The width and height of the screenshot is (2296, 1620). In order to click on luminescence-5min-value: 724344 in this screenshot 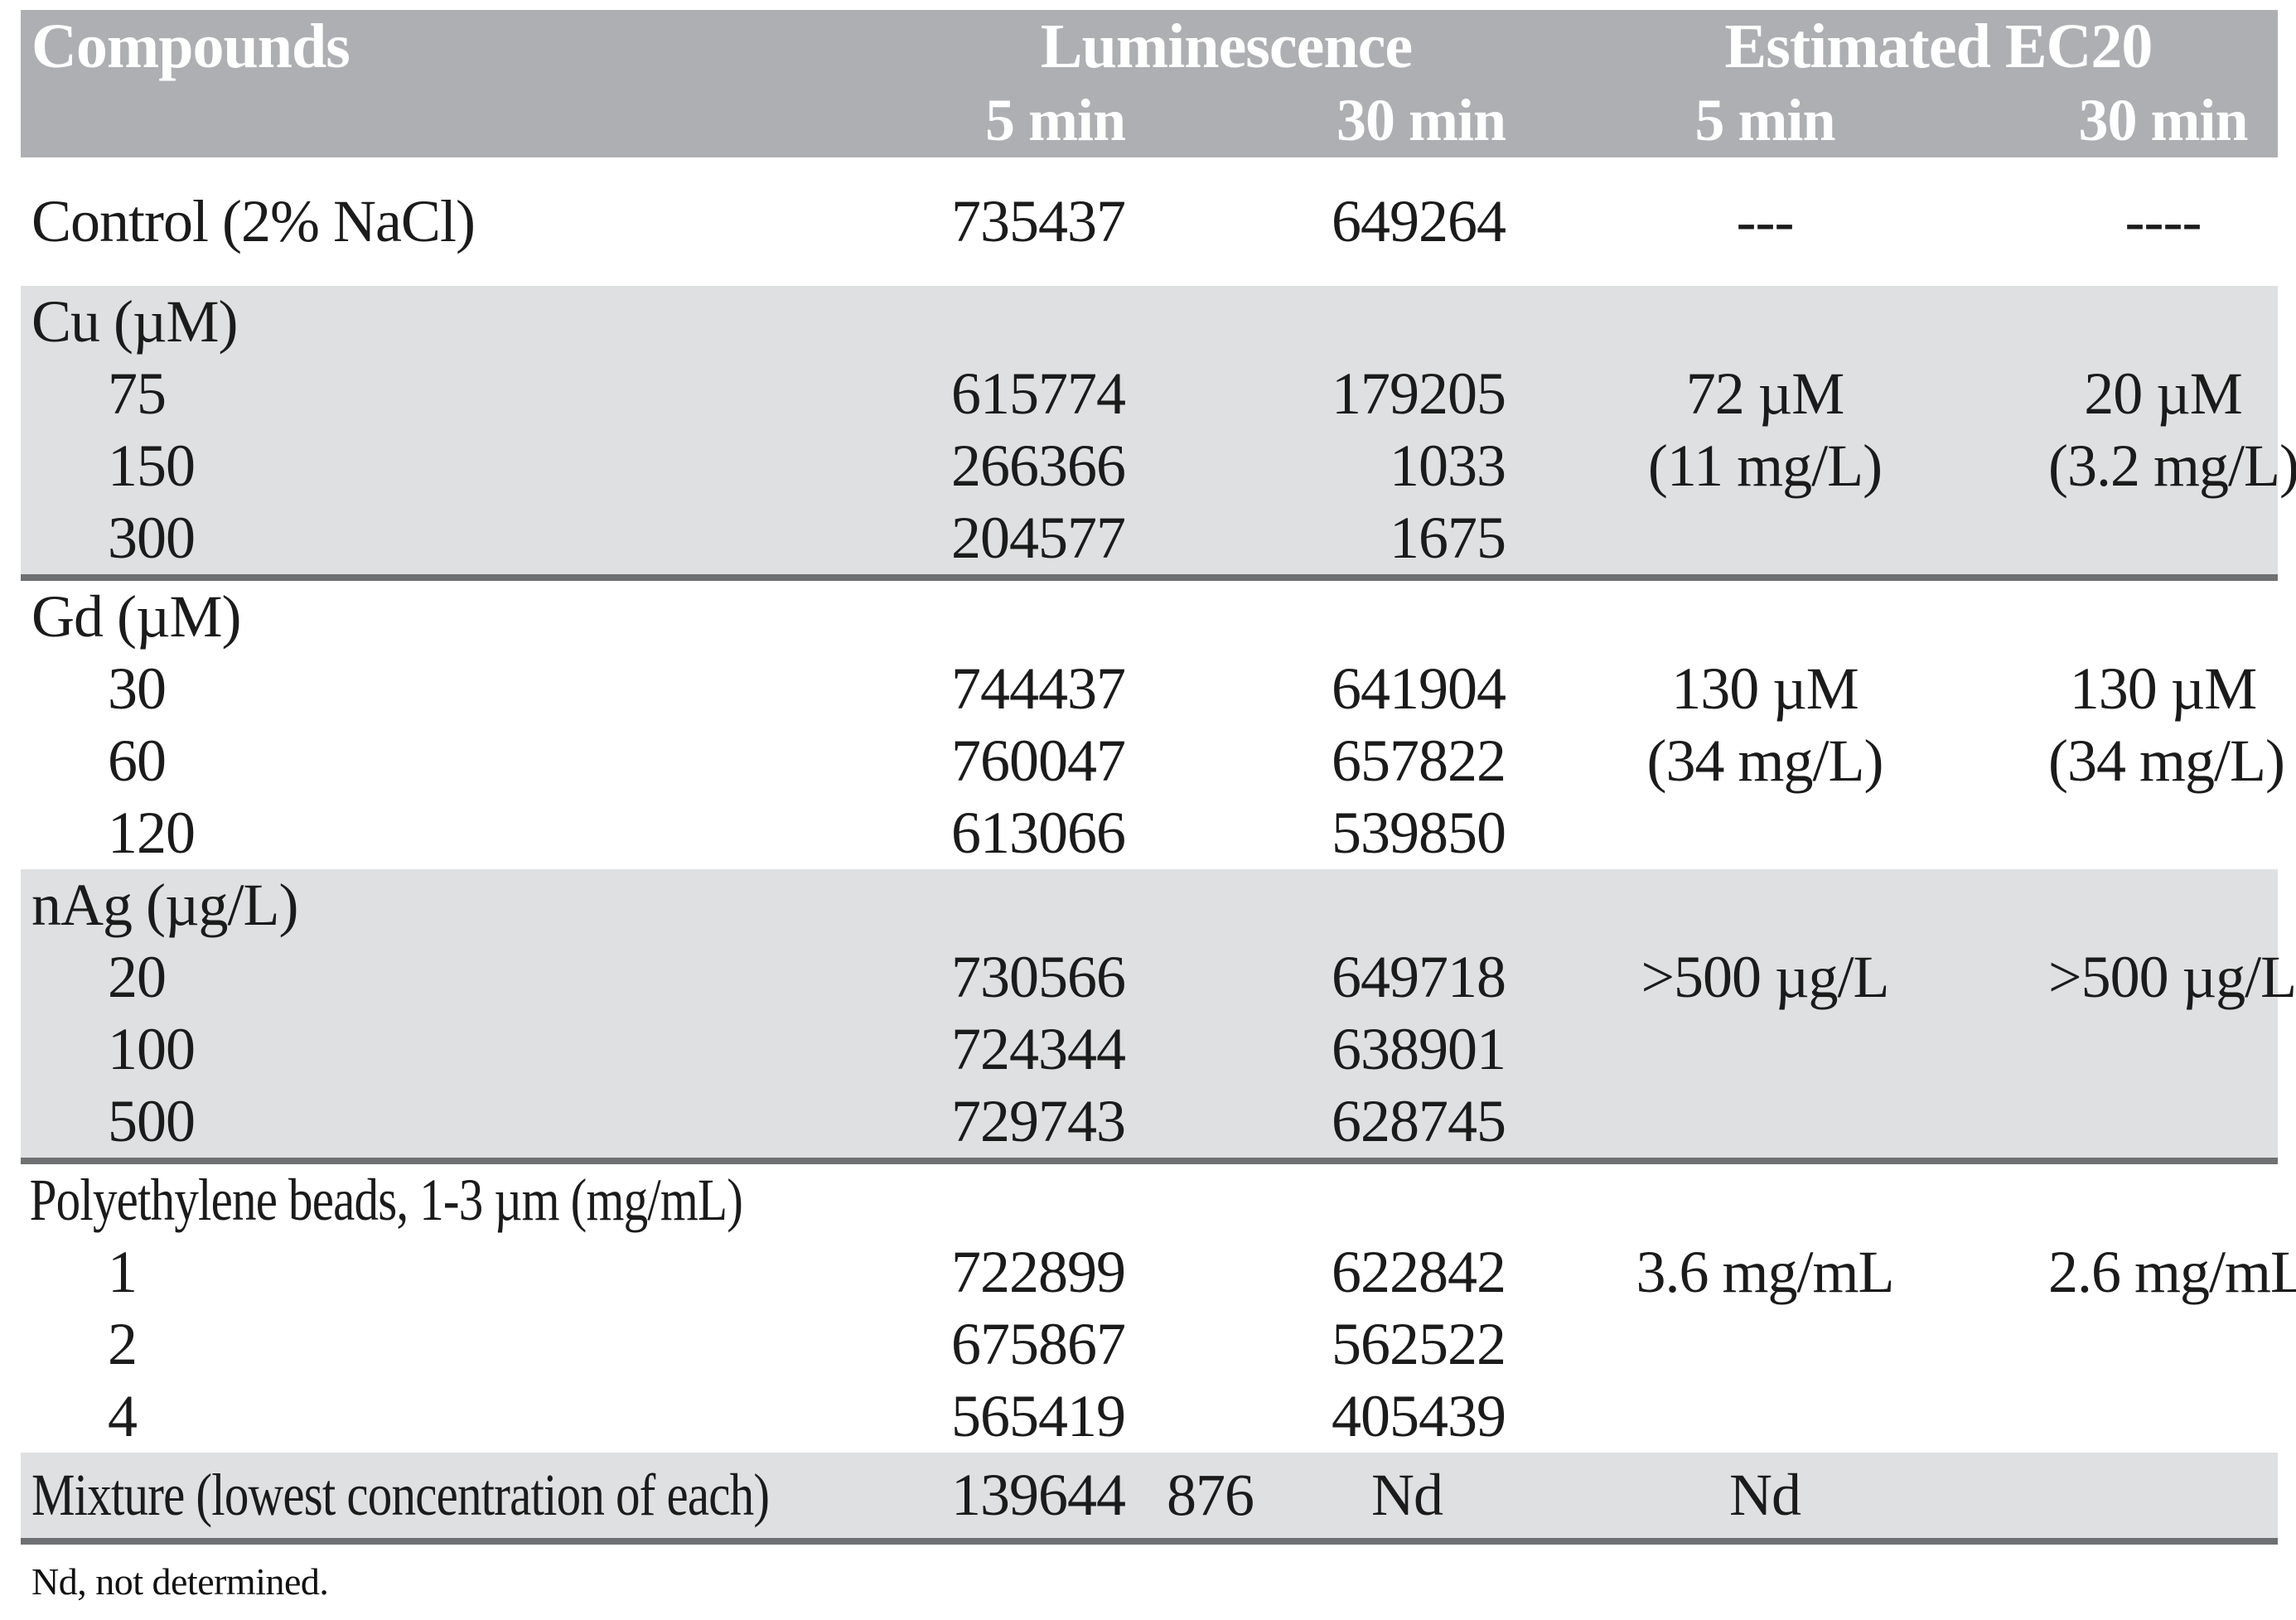, I will do `click(1038, 1049)`.